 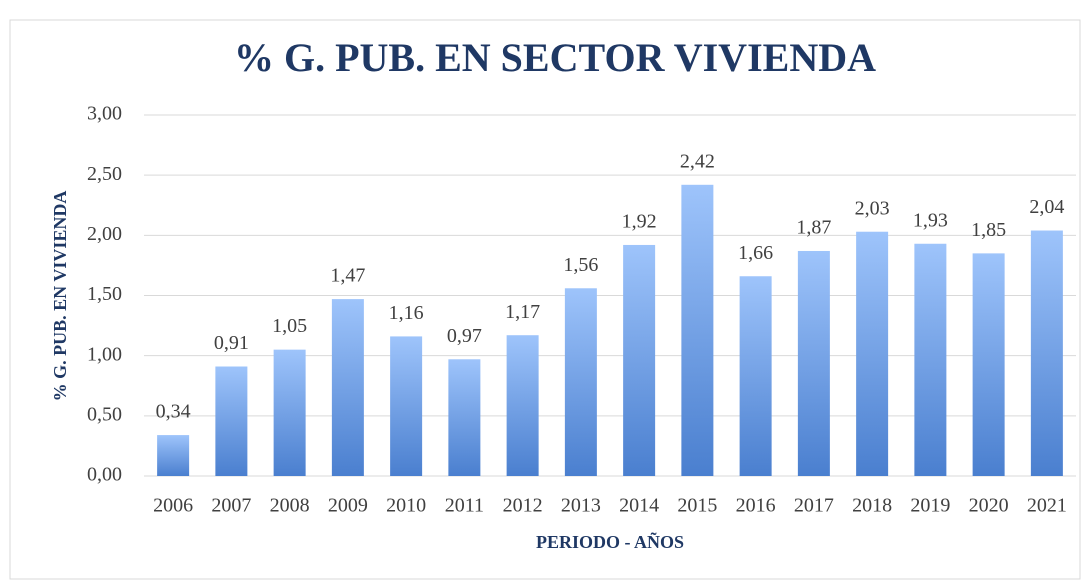 I want to click on y-tick-label: 2,50, so click(x=104, y=174).